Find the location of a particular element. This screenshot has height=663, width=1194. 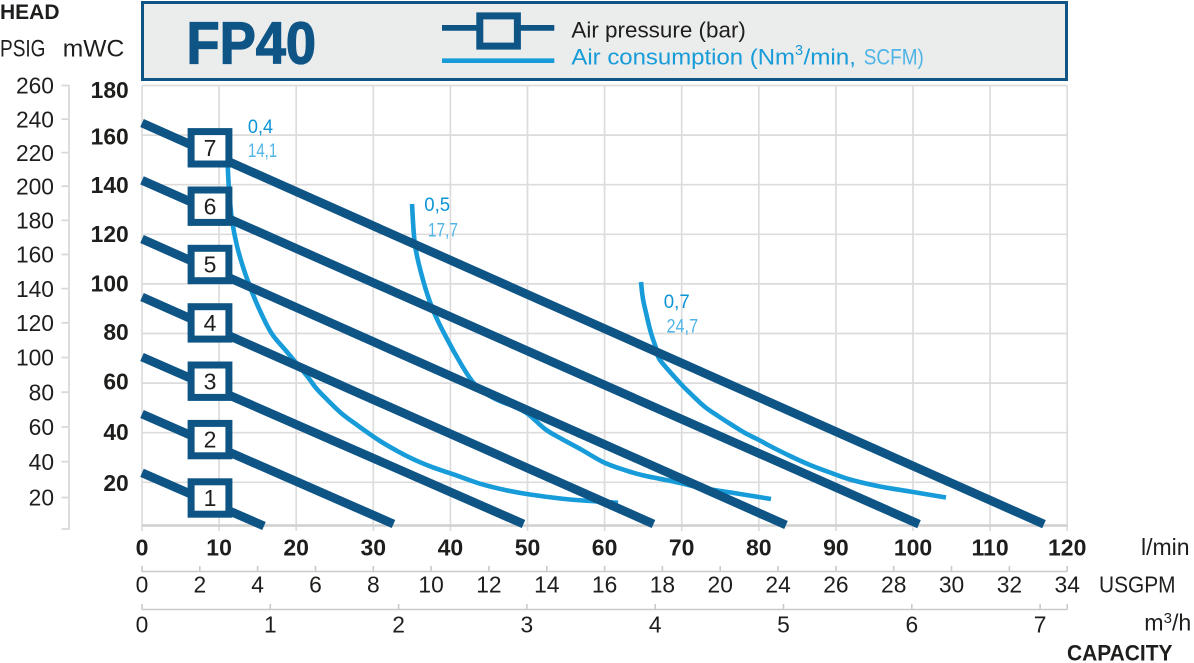

svg-text: /min, is located at coordinates (830, 57).